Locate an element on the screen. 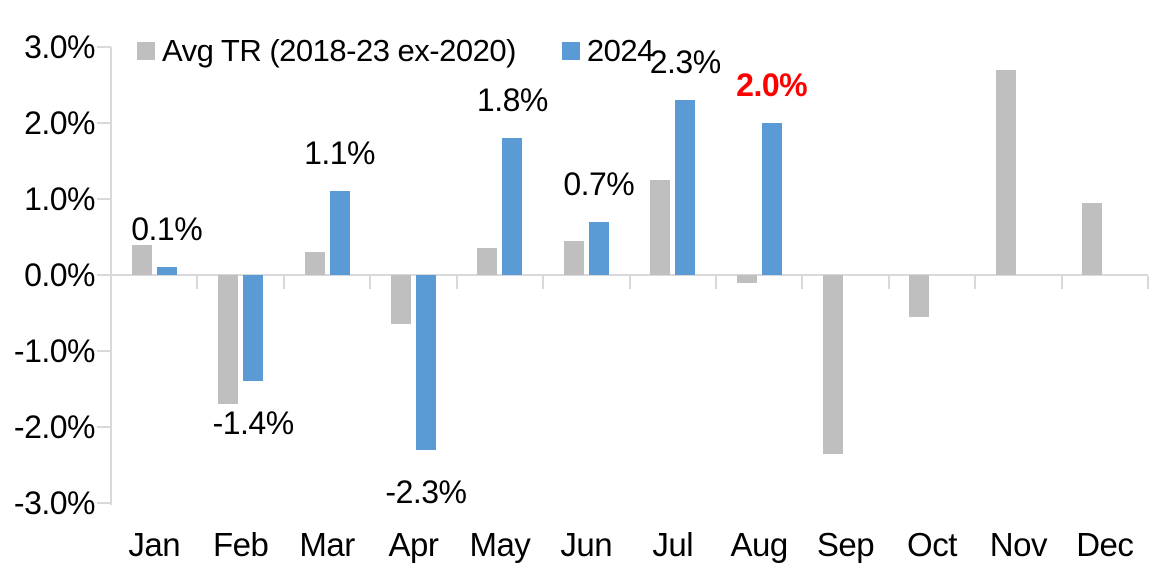 The width and height of the screenshot is (1152, 570). data-label-2024-apr: -2.3% is located at coordinates (426, 491).